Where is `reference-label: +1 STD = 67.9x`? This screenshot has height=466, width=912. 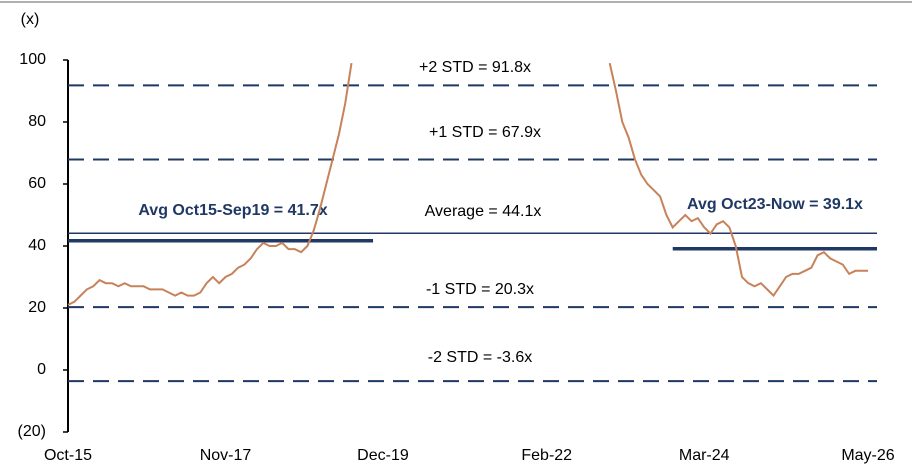 reference-label: +1 STD = 67.9x is located at coordinates (485, 132).